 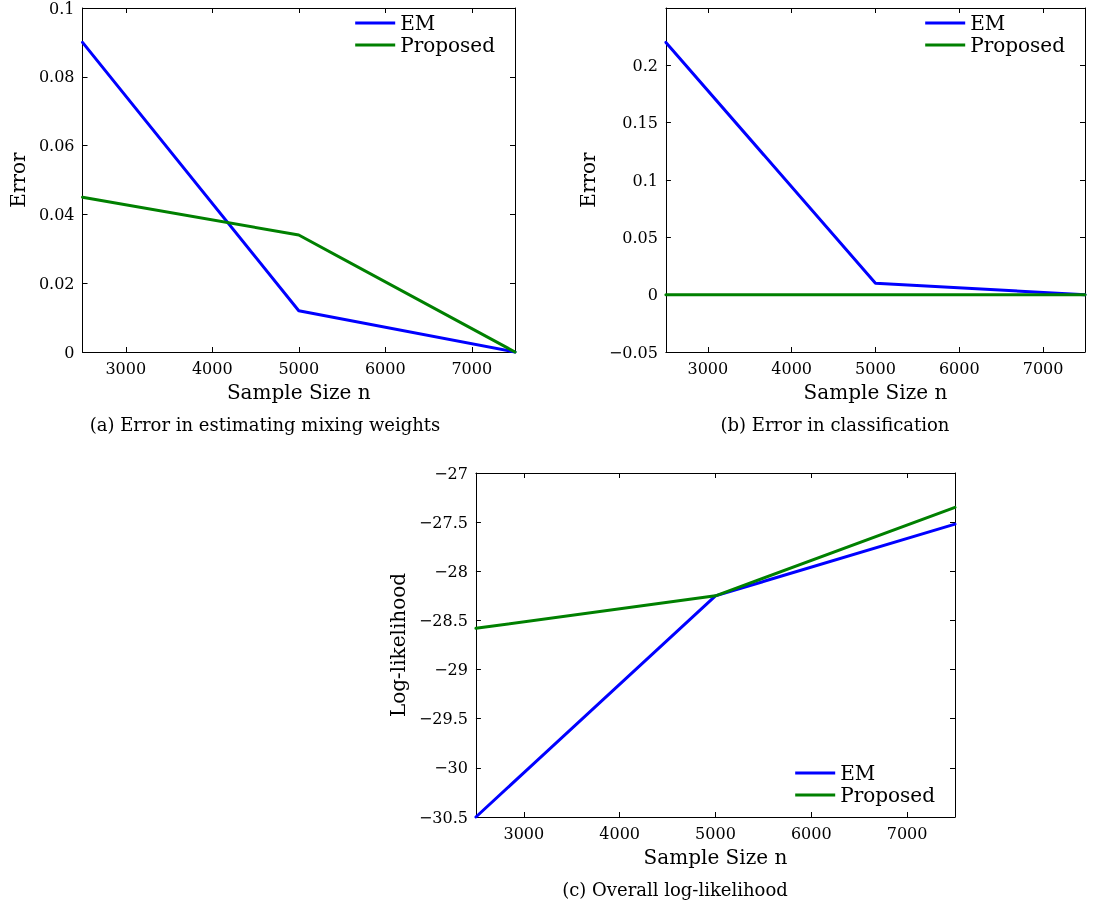 What do you see at coordinates (640, 123) in the screenshot?
I see `y-tick-label: 0.15` at bounding box center [640, 123].